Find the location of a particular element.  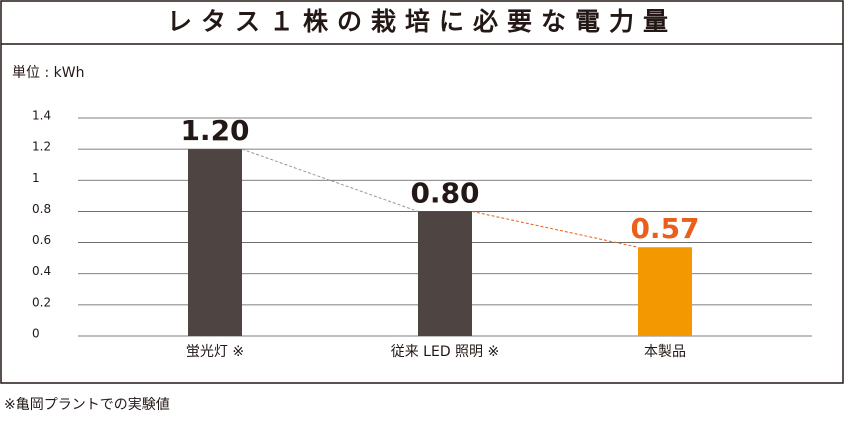

footnote: ※亀岡プラントでの実験値 is located at coordinates (87, 405).